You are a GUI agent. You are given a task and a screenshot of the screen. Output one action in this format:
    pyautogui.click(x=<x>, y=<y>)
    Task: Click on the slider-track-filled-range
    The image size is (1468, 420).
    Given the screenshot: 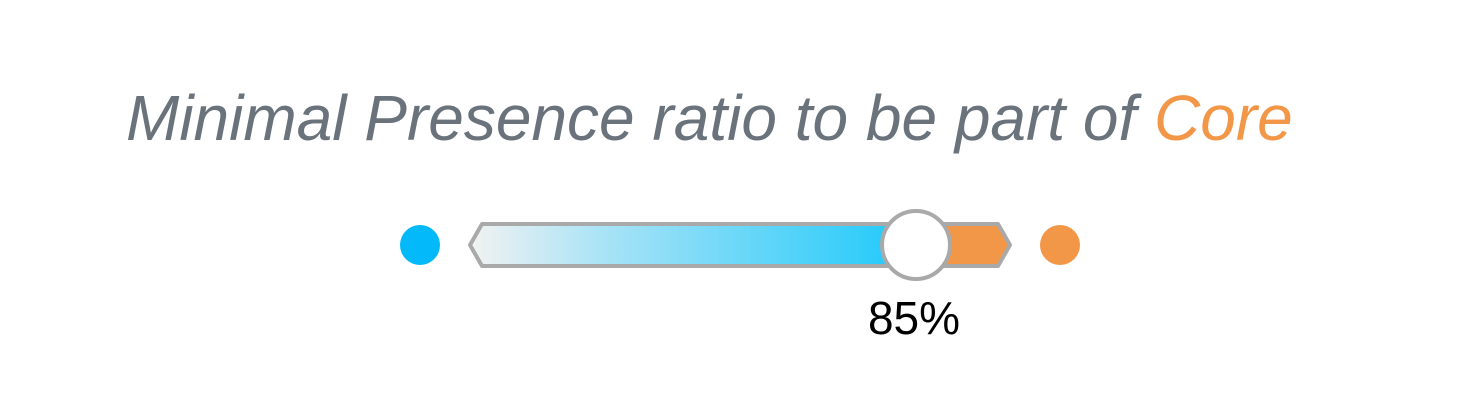 What is the action you would take?
    pyautogui.click(x=691, y=245)
    